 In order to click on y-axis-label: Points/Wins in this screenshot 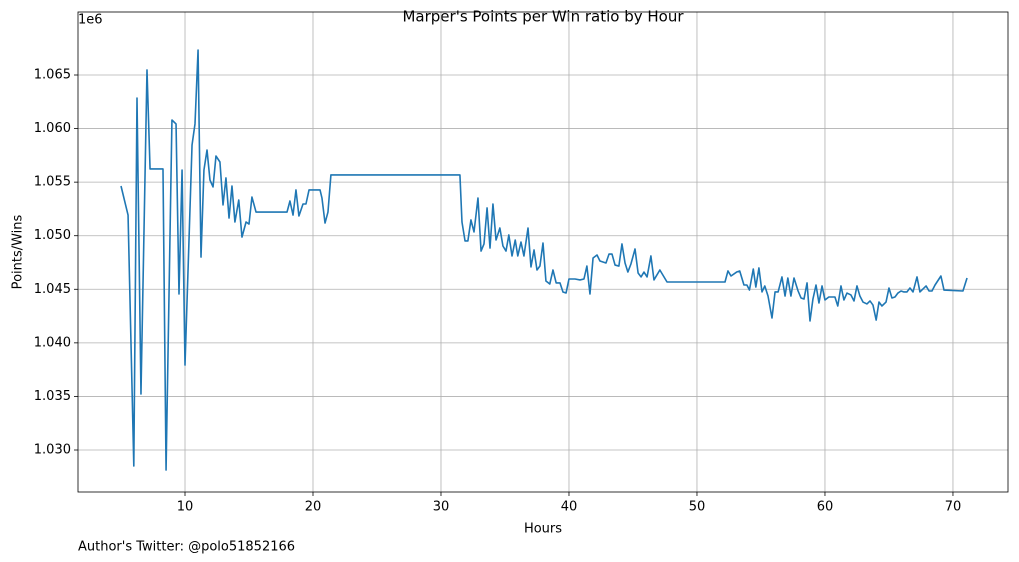, I will do `click(18, 251)`.